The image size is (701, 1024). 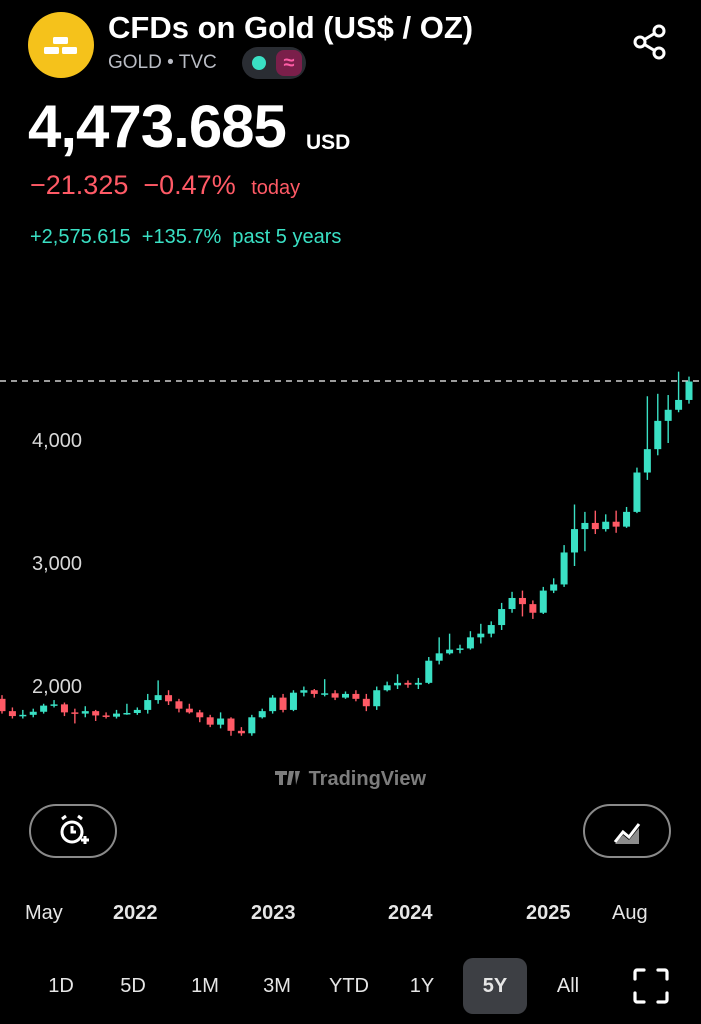 I want to click on exchange: TVC, so click(x=197, y=62).